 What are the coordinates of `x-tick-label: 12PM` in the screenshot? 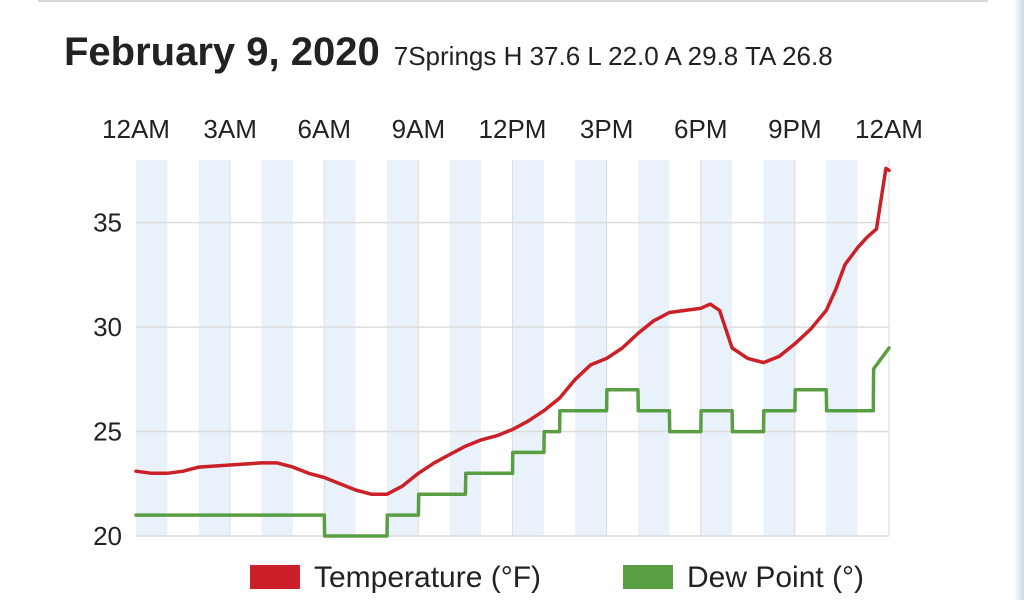 It's located at (513, 129).